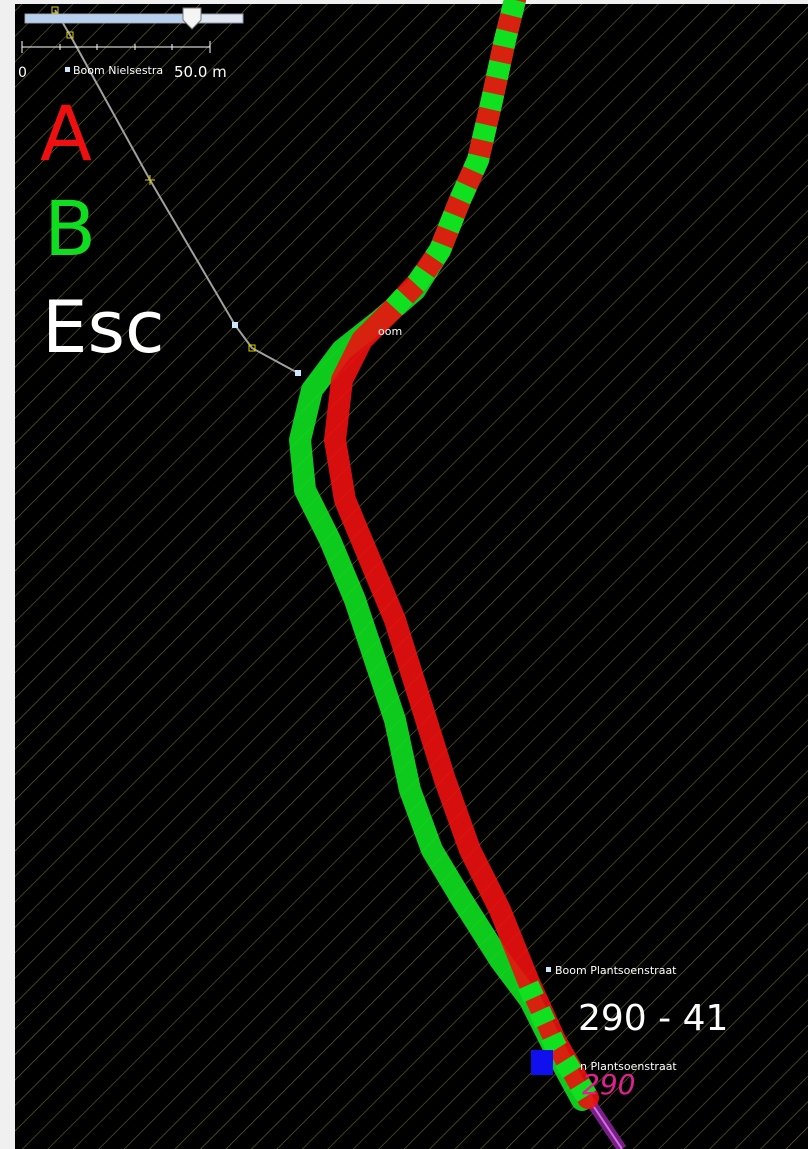 Image resolution: width=808 pixels, height=1149 pixels. I want to click on route-ref: 290 - 41, so click(653, 1018).